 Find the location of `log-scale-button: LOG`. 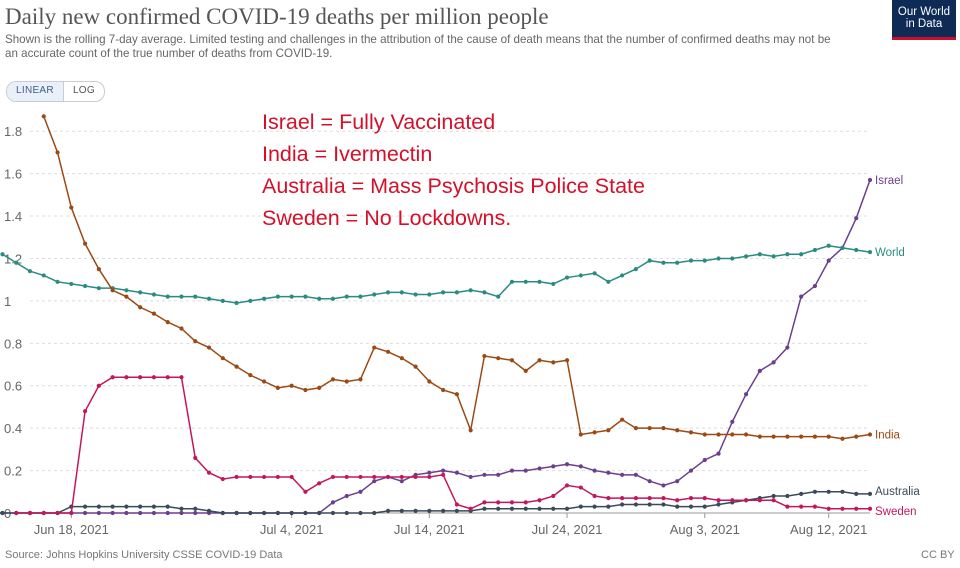

log-scale-button: LOG is located at coordinates (83, 90).